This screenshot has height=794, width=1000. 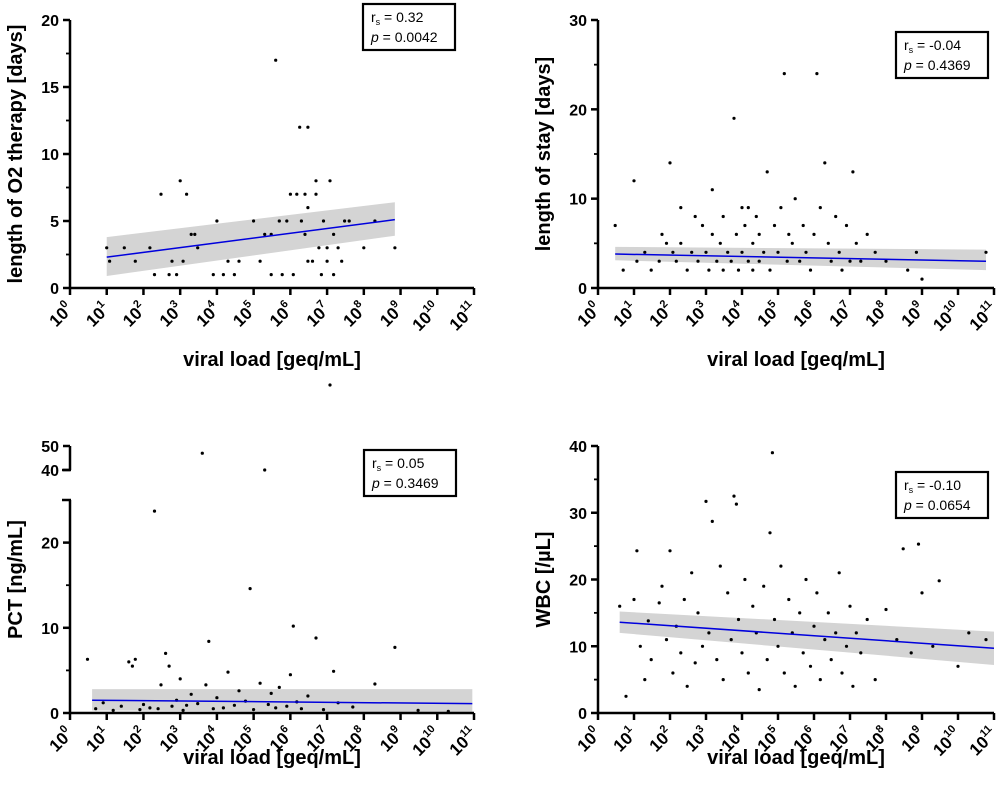 I want to click on x-tick-label: 10⁷, so click(x=840, y=314).